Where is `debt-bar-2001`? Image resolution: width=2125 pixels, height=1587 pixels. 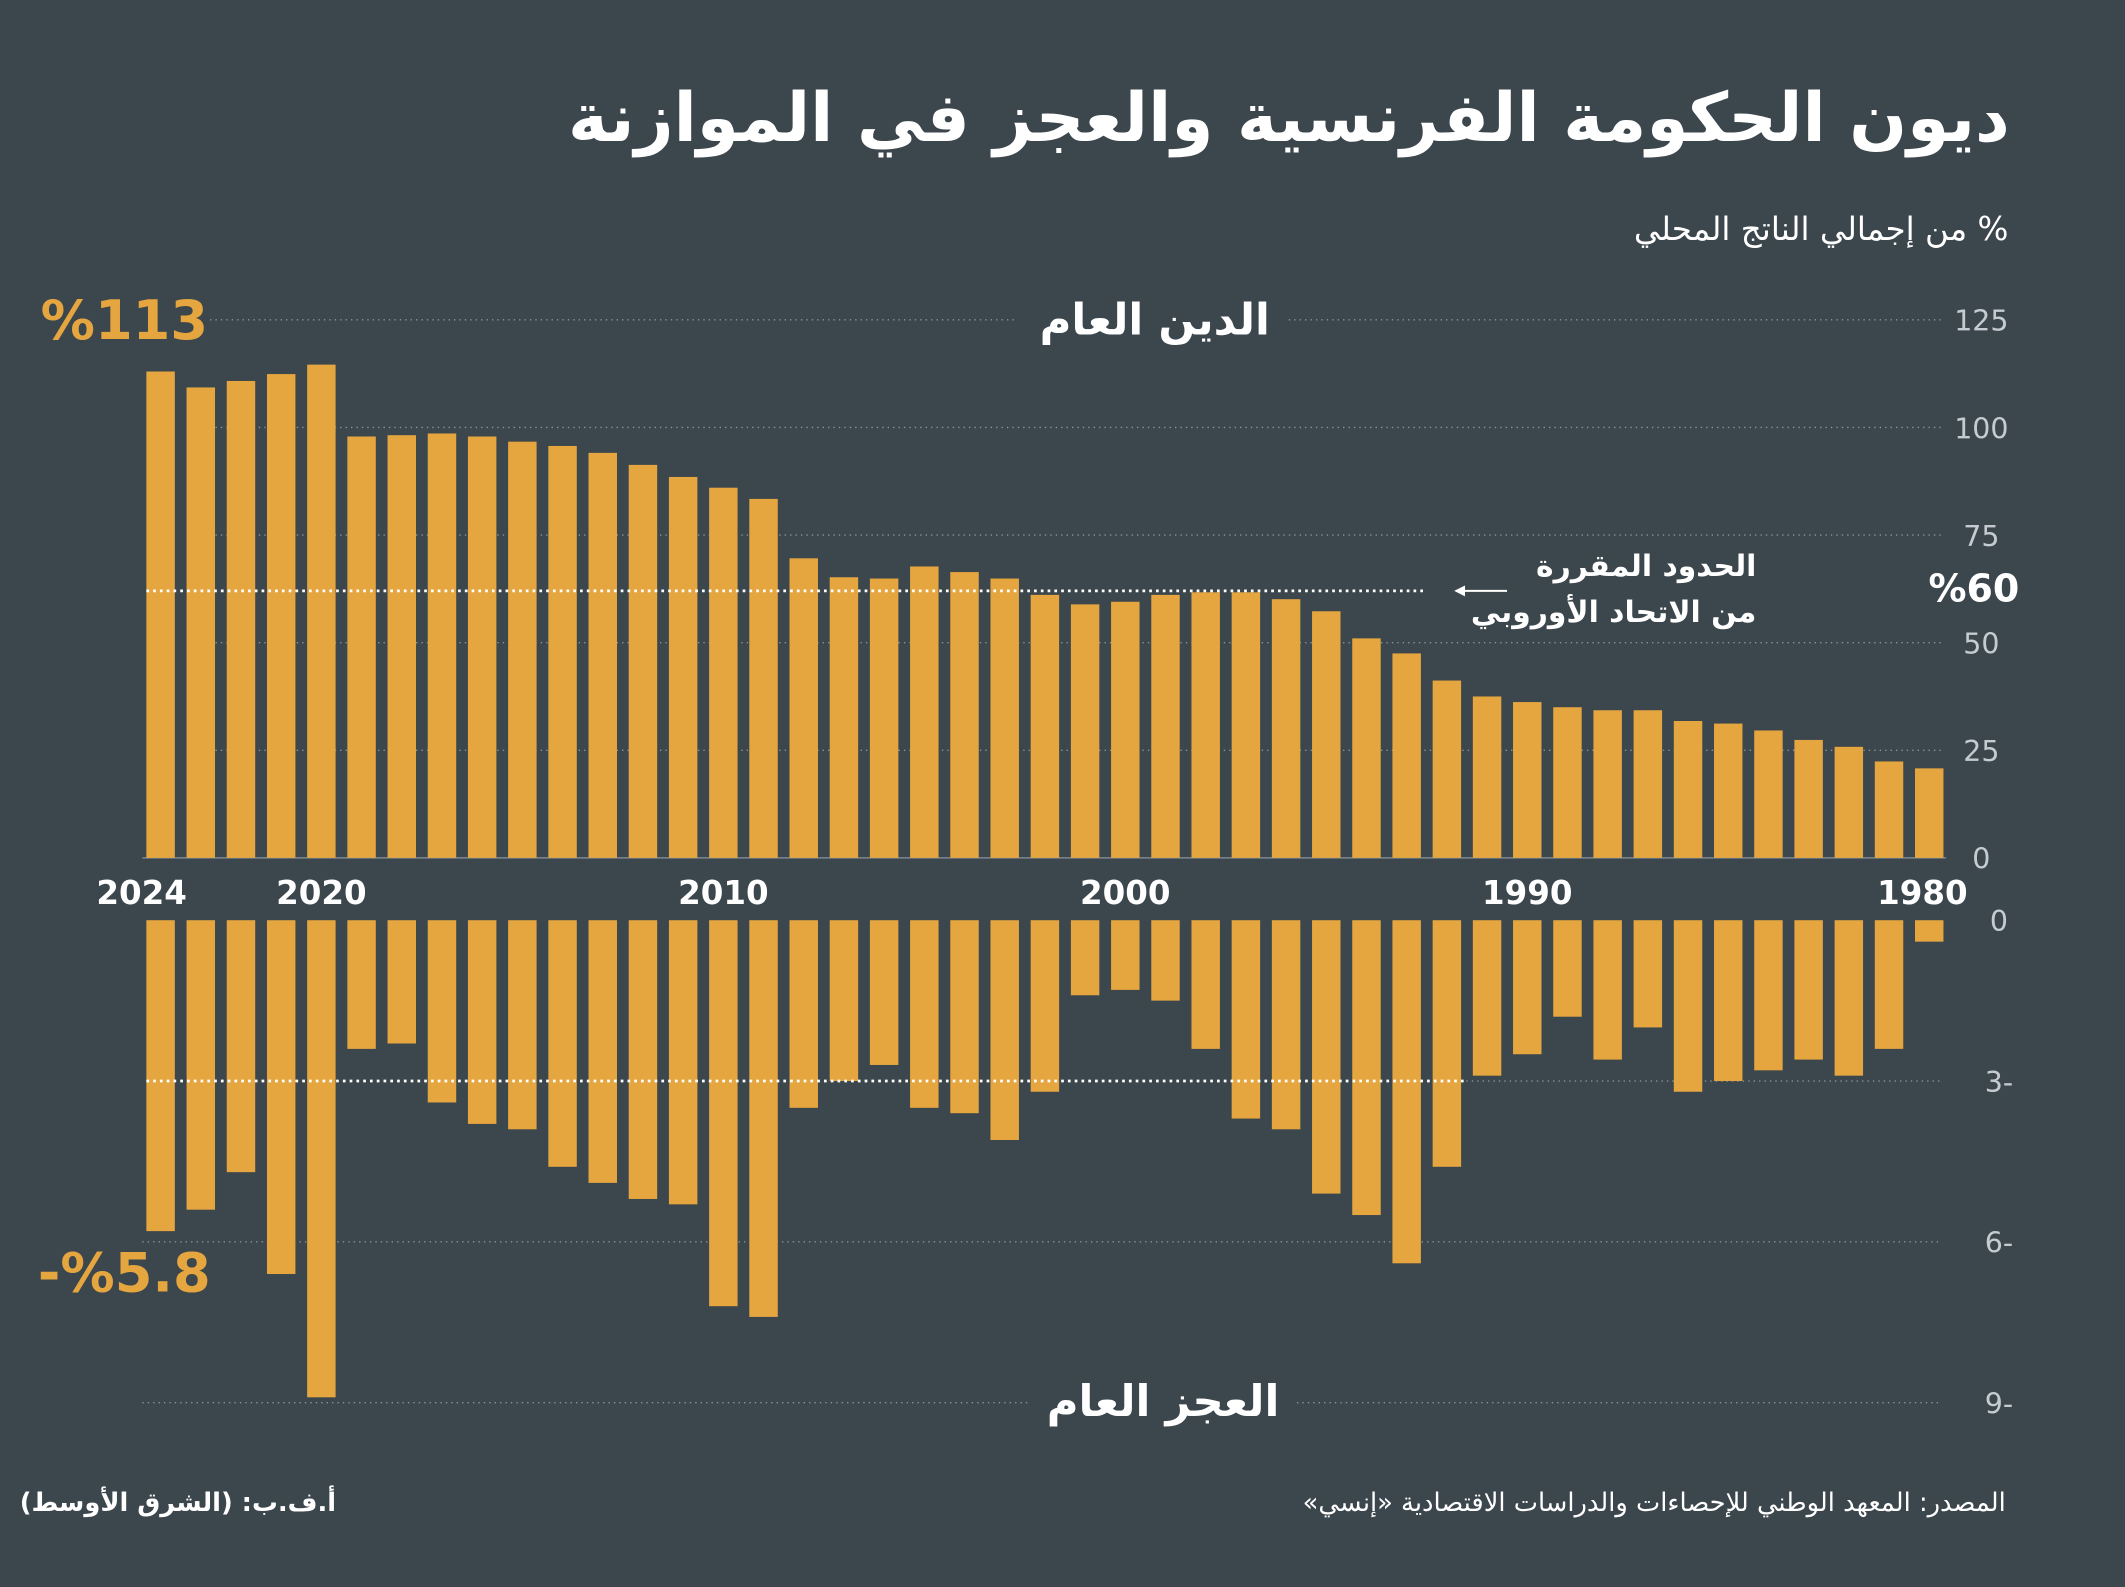
debt-bar-2001 is located at coordinates (1085, 731).